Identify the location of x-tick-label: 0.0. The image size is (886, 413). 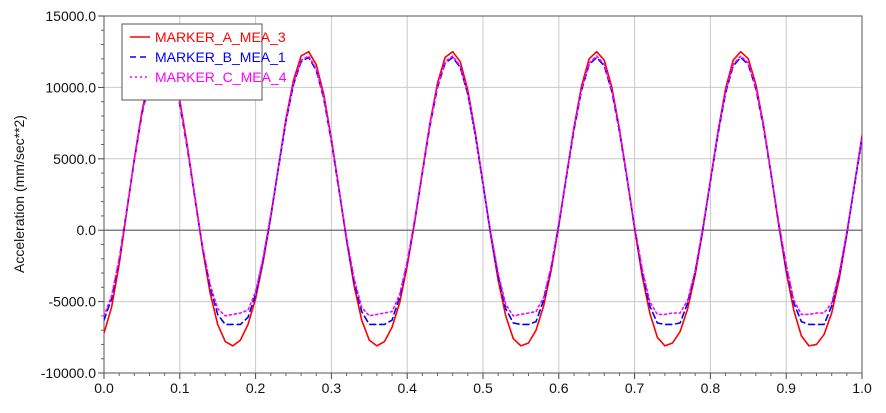
(104, 388).